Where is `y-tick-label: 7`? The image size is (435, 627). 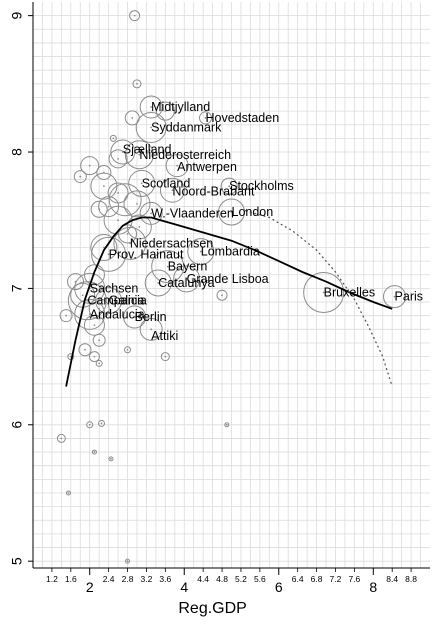 y-tick-label: 7 is located at coordinates (17, 288).